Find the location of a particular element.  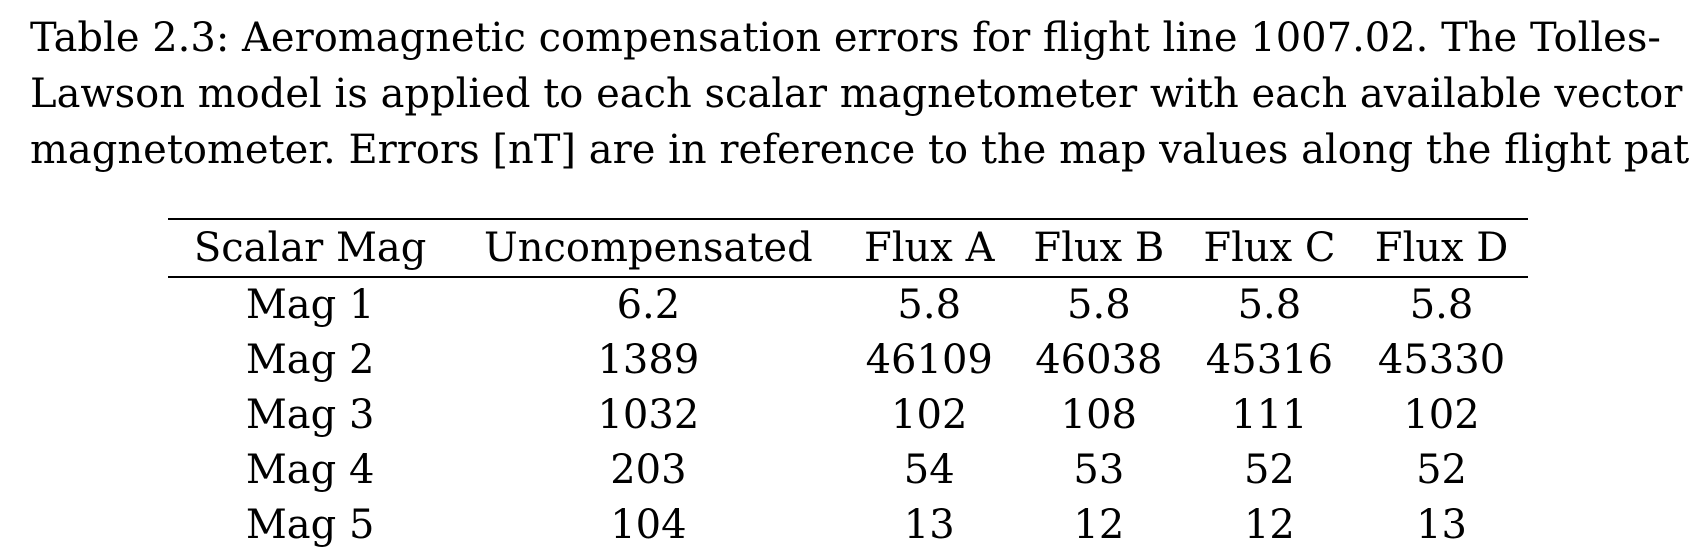

column-header: Uncompensated is located at coordinates (648, 248).